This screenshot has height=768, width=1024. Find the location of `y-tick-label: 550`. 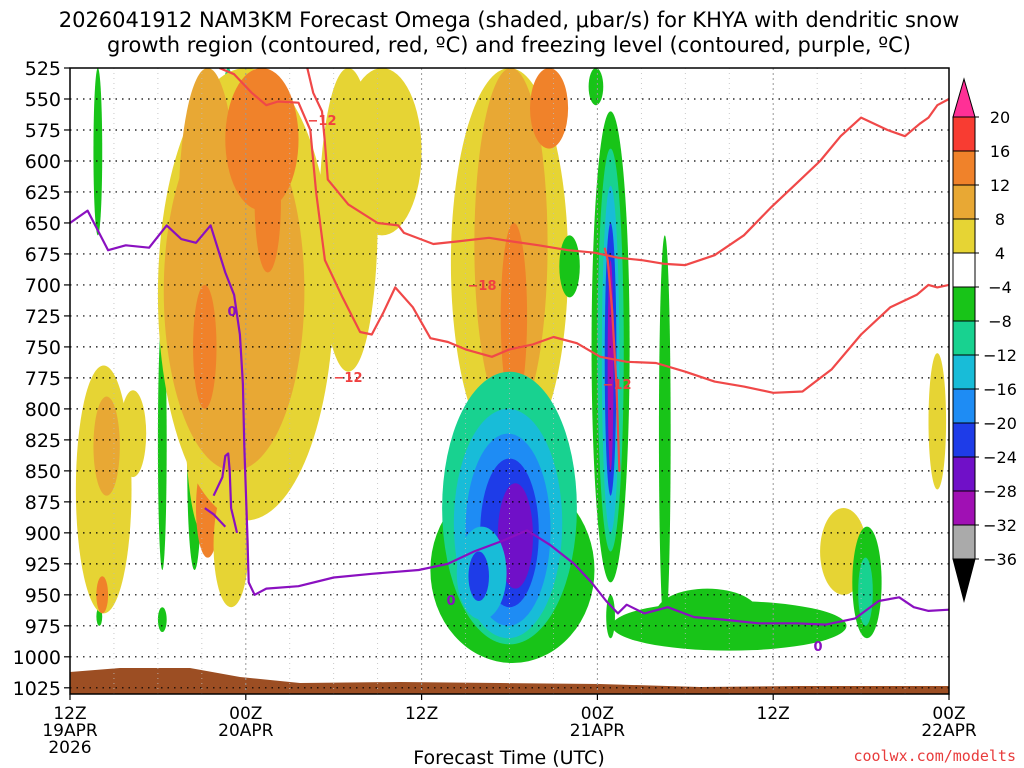

y-tick-label: 550 is located at coordinates (43, 100).